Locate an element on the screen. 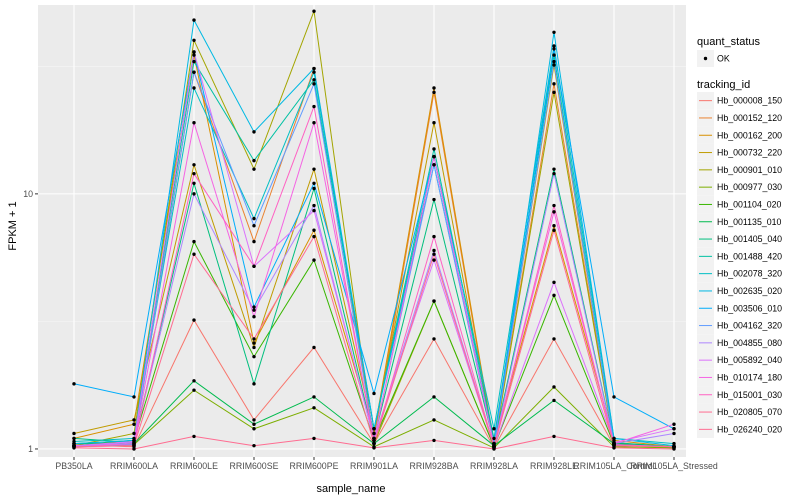 This screenshot has height=500, width=800. x-axis-title: sample_name is located at coordinates (350, 489).